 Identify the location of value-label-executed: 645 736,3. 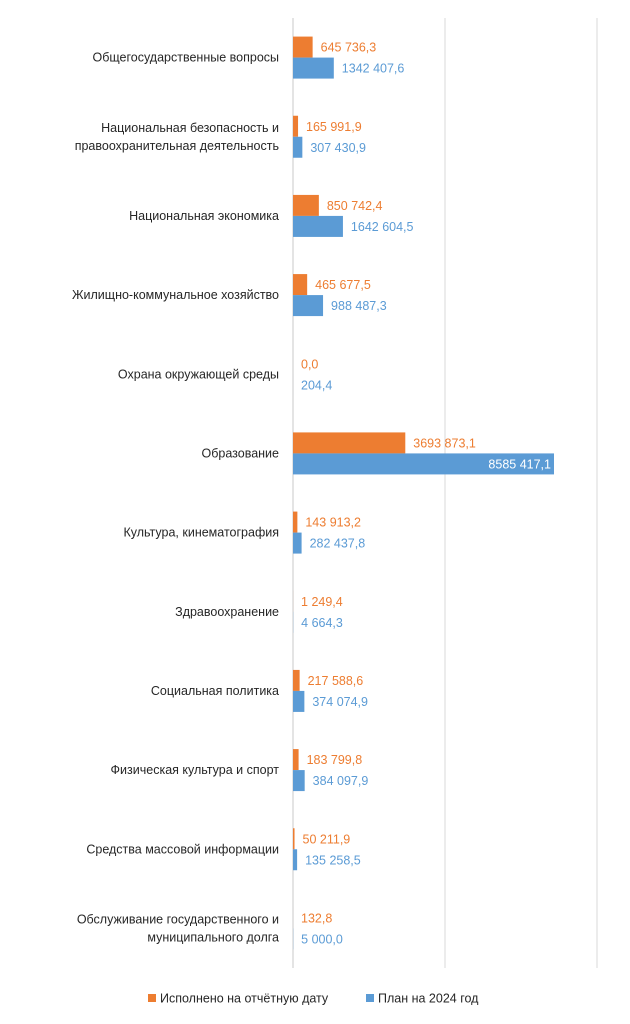
(349, 48).